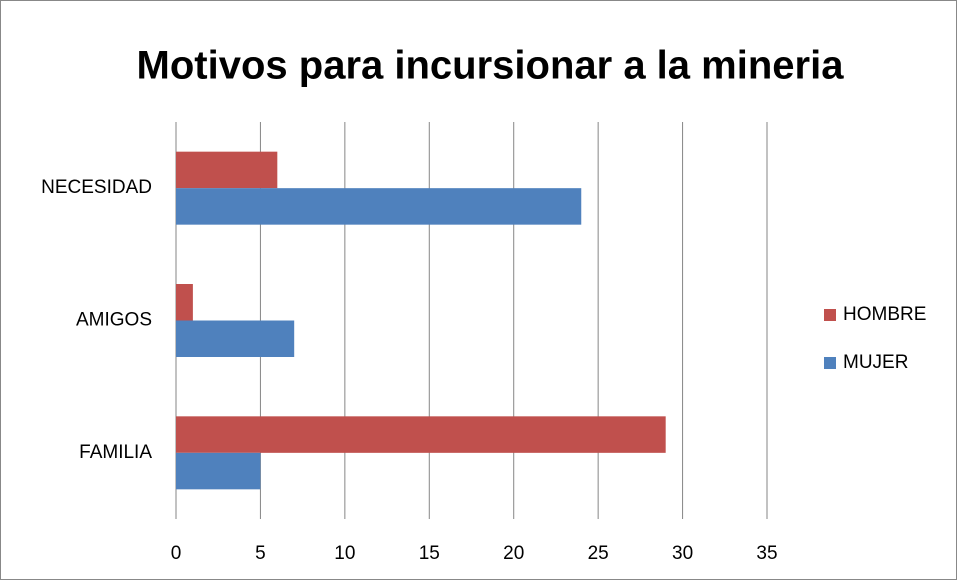 This screenshot has width=957, height=580. Describe the element at coordinates (429, 553) in the screenshot. I see `x-tick-label: 15` at that location.